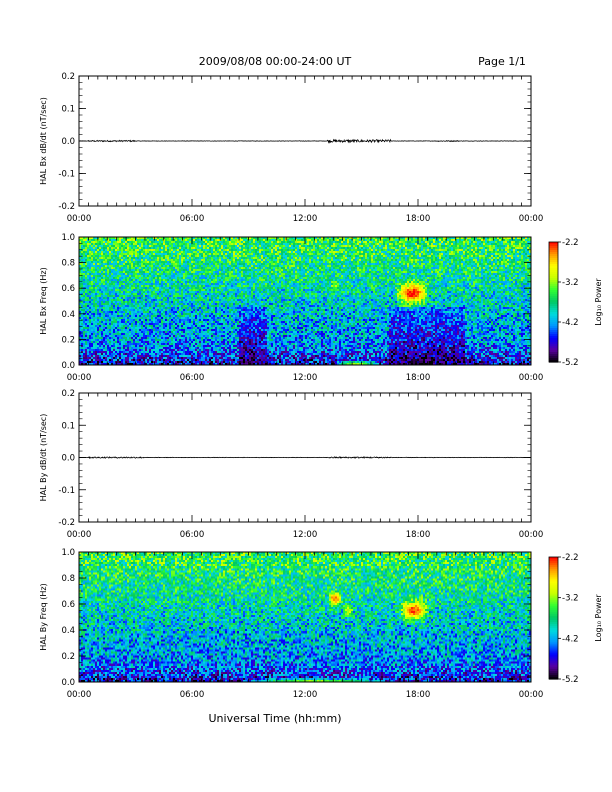 Image resolution: width=612 pixels, height=792 pixels. What do you see at coordinates (570, 323) in the screenshot?
I see `colorbar-tick-1-2: -4.2` at bounding box center [570, 323].